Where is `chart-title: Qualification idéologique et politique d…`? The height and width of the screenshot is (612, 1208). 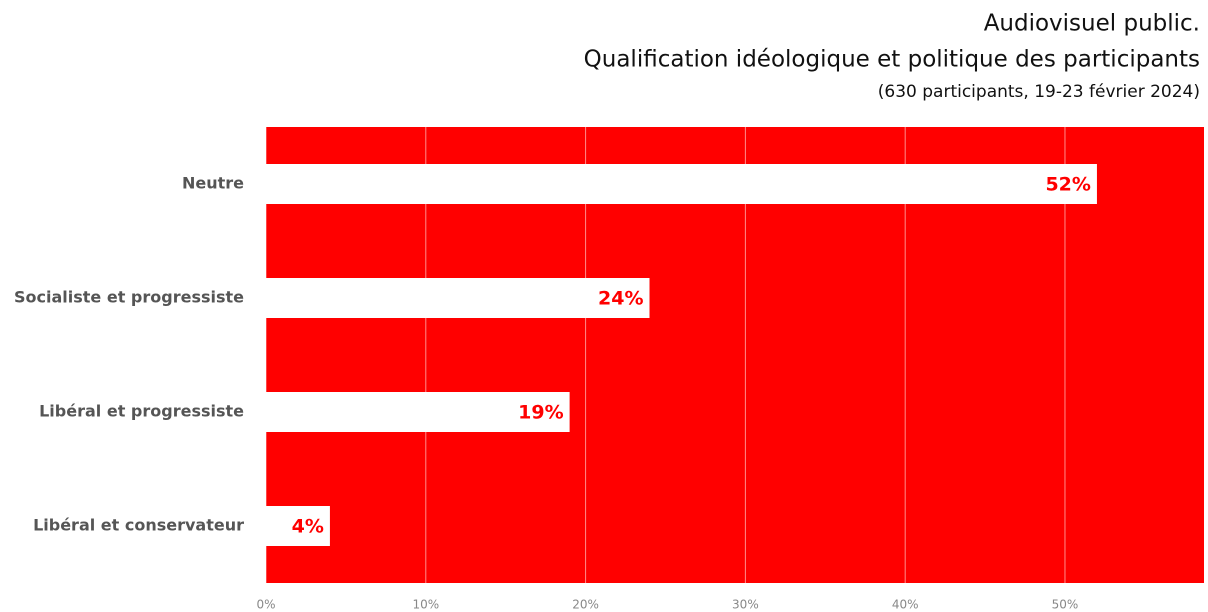
chart-title: Qualification idéologique et politique d… is located at coordinates (892, 60).